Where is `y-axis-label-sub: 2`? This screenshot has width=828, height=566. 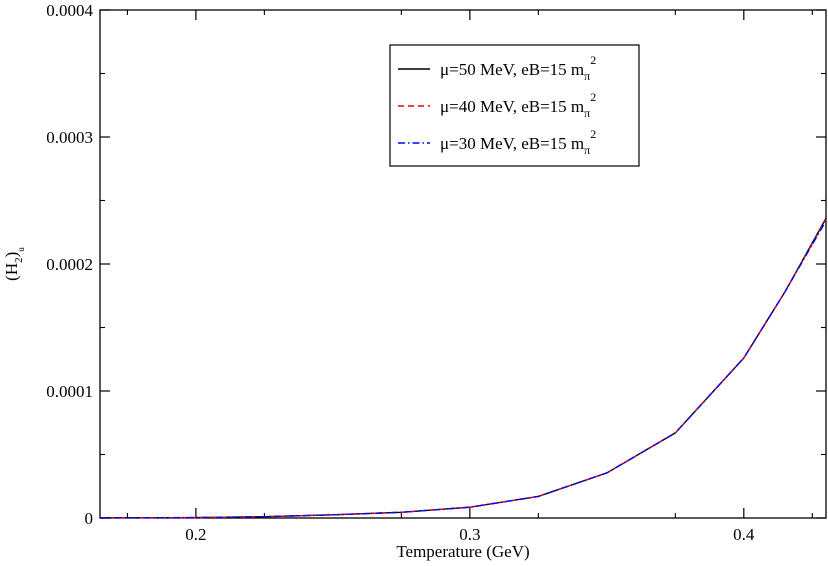 y-axis-label-sub: 2 is located at coordinates (19, 260).